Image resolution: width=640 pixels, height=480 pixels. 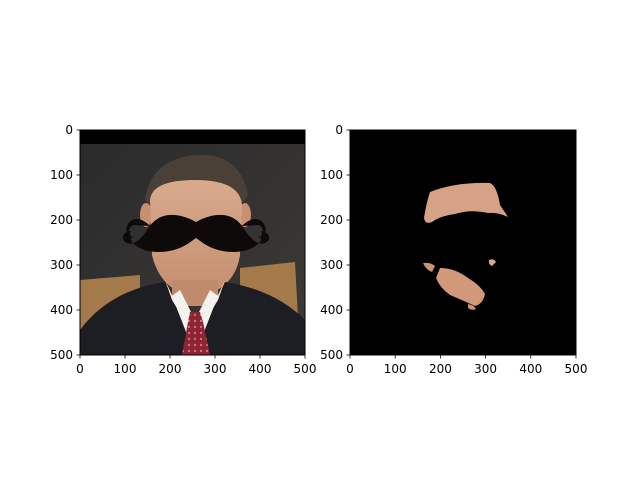 What do you see at coordinates (492, 262) in the screenshot?
I see `skin-region-small-right` at bounding box center [492, 262].